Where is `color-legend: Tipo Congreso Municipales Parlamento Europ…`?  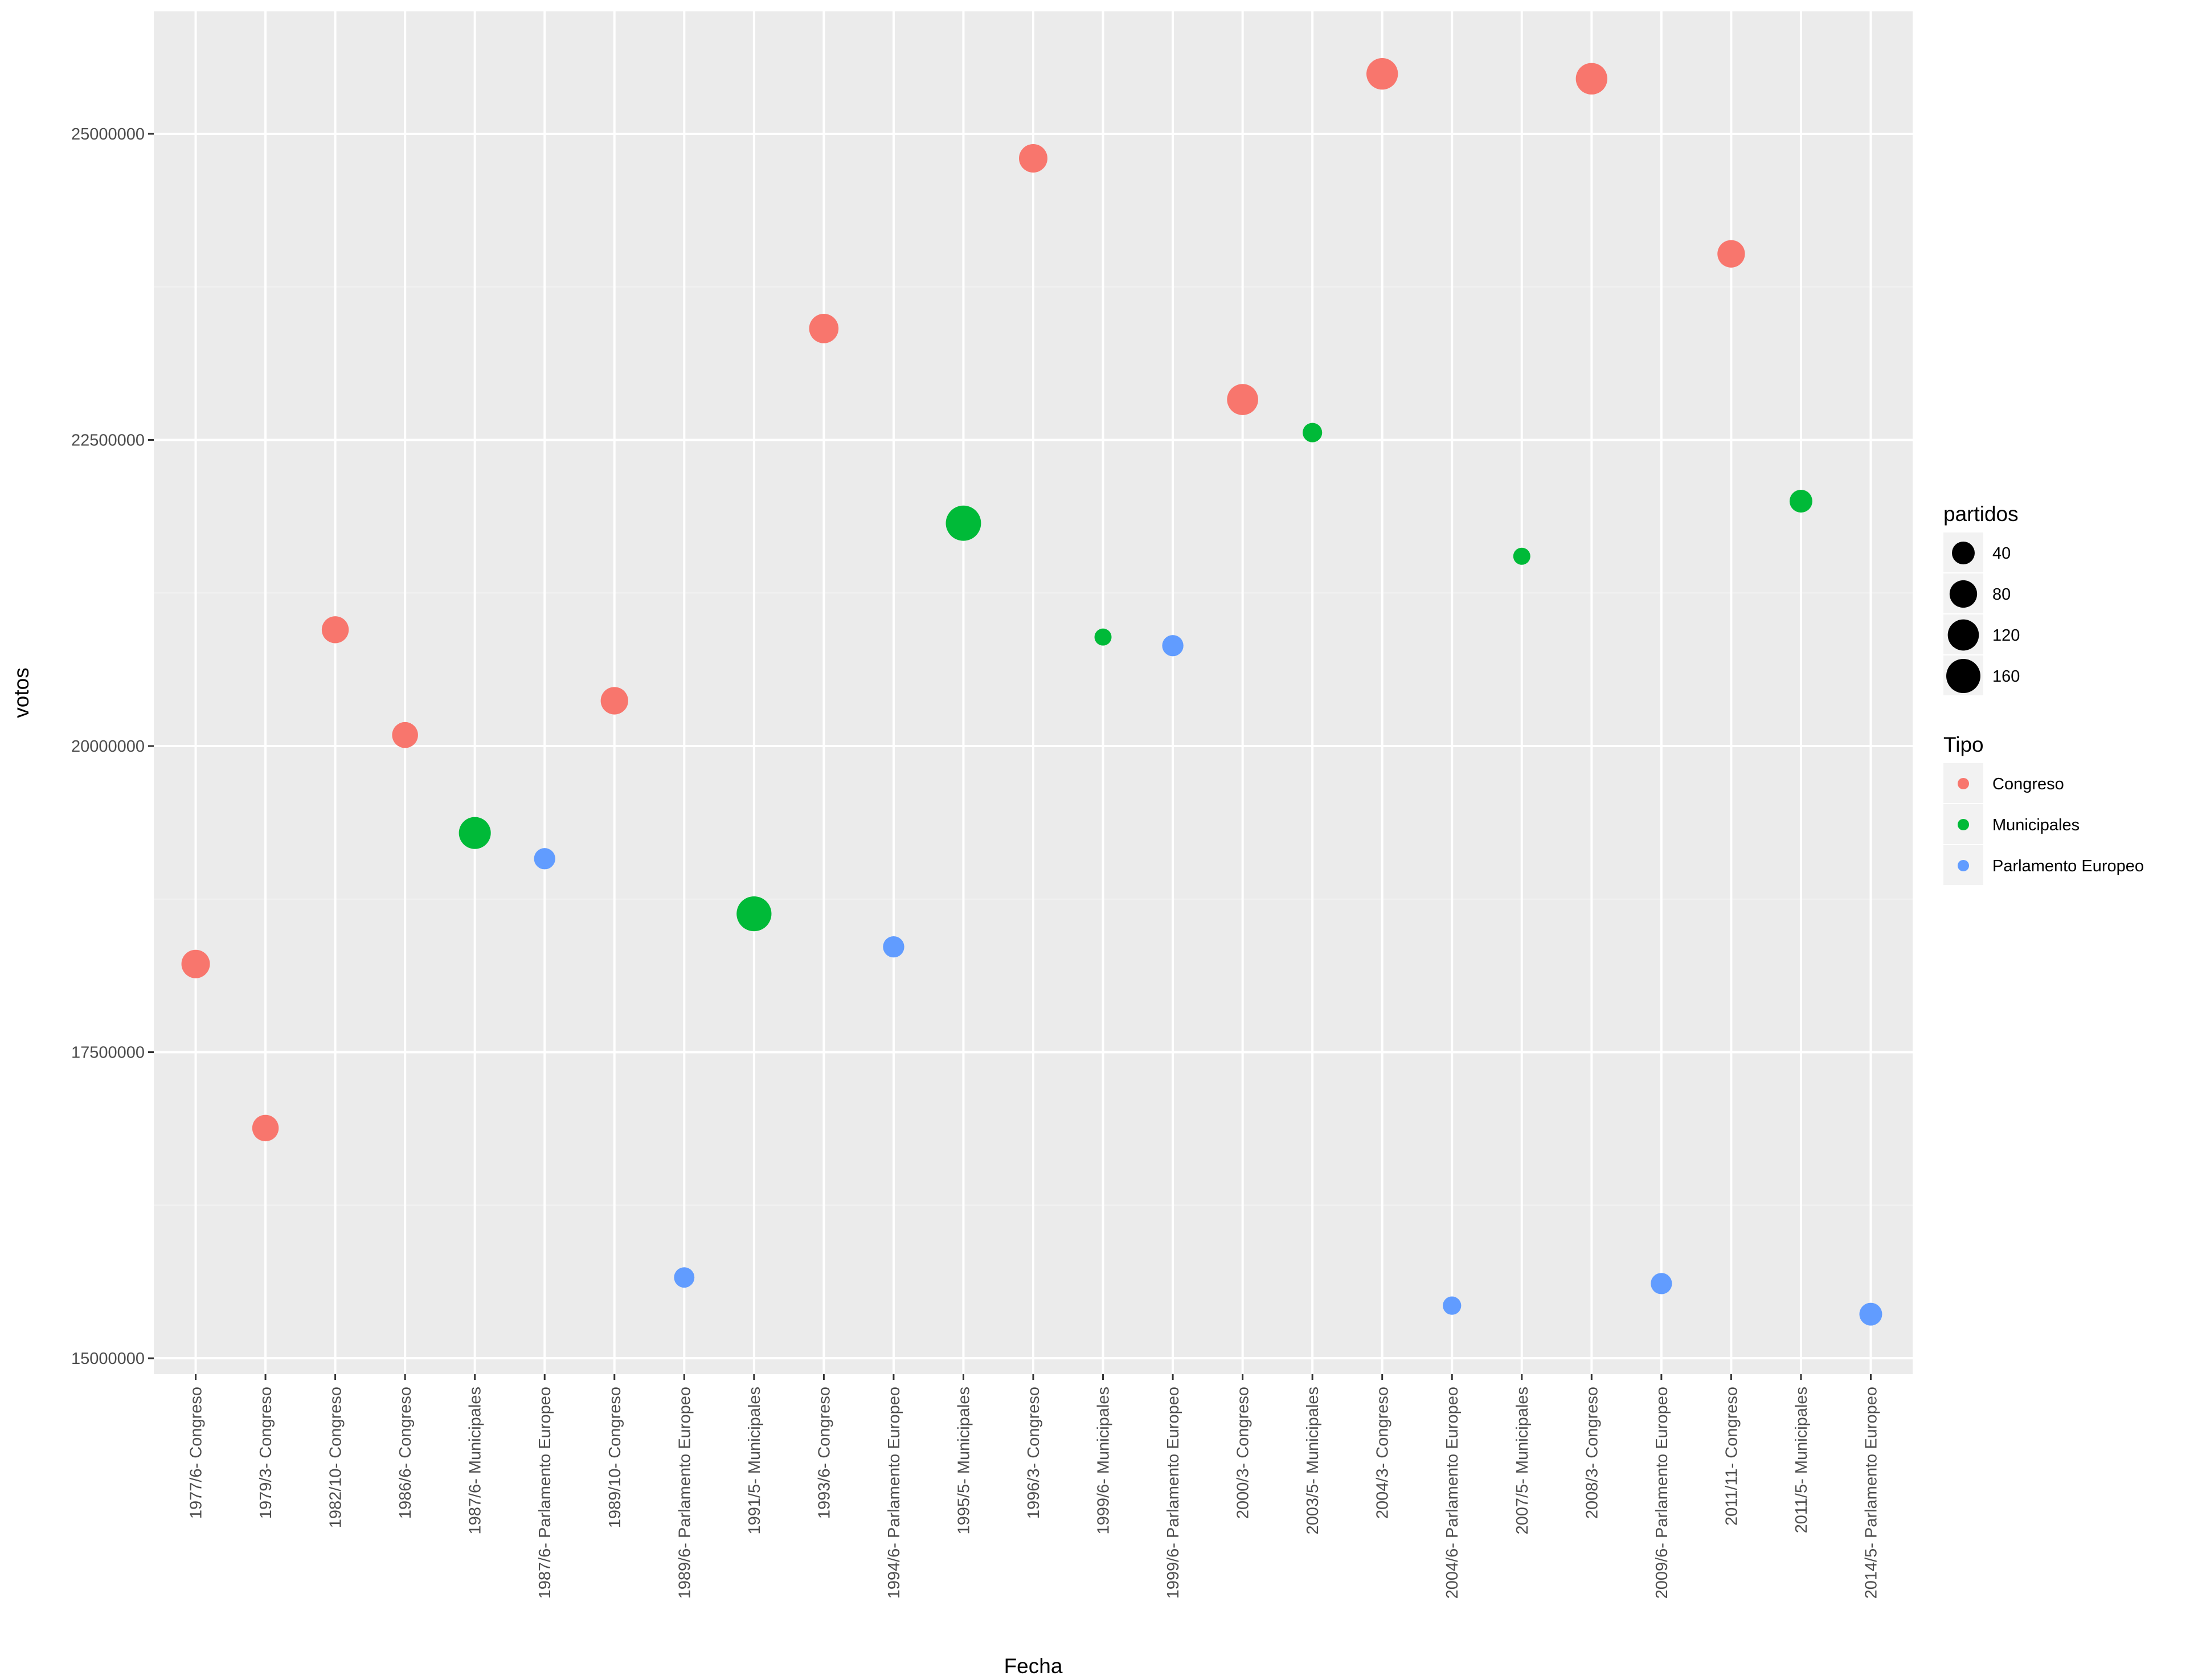
color-legend: Tipo Congreso Municipales Parlamento Europ… is located at coordinates (2043, 809).